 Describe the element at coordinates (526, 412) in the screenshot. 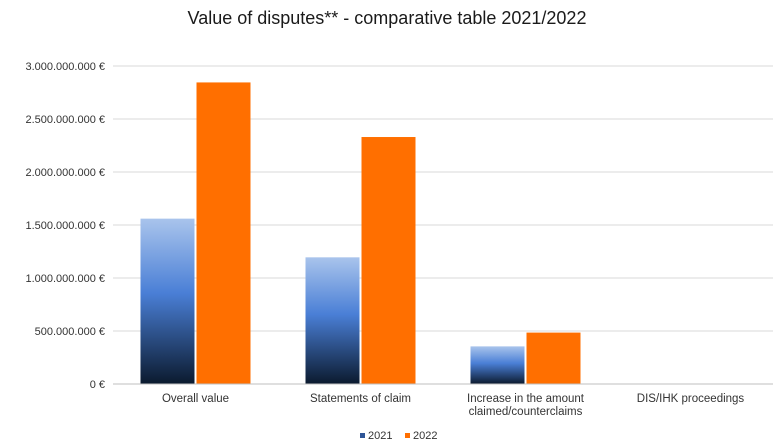

I see `x-category-label: claimed/counterclaims` at that location.